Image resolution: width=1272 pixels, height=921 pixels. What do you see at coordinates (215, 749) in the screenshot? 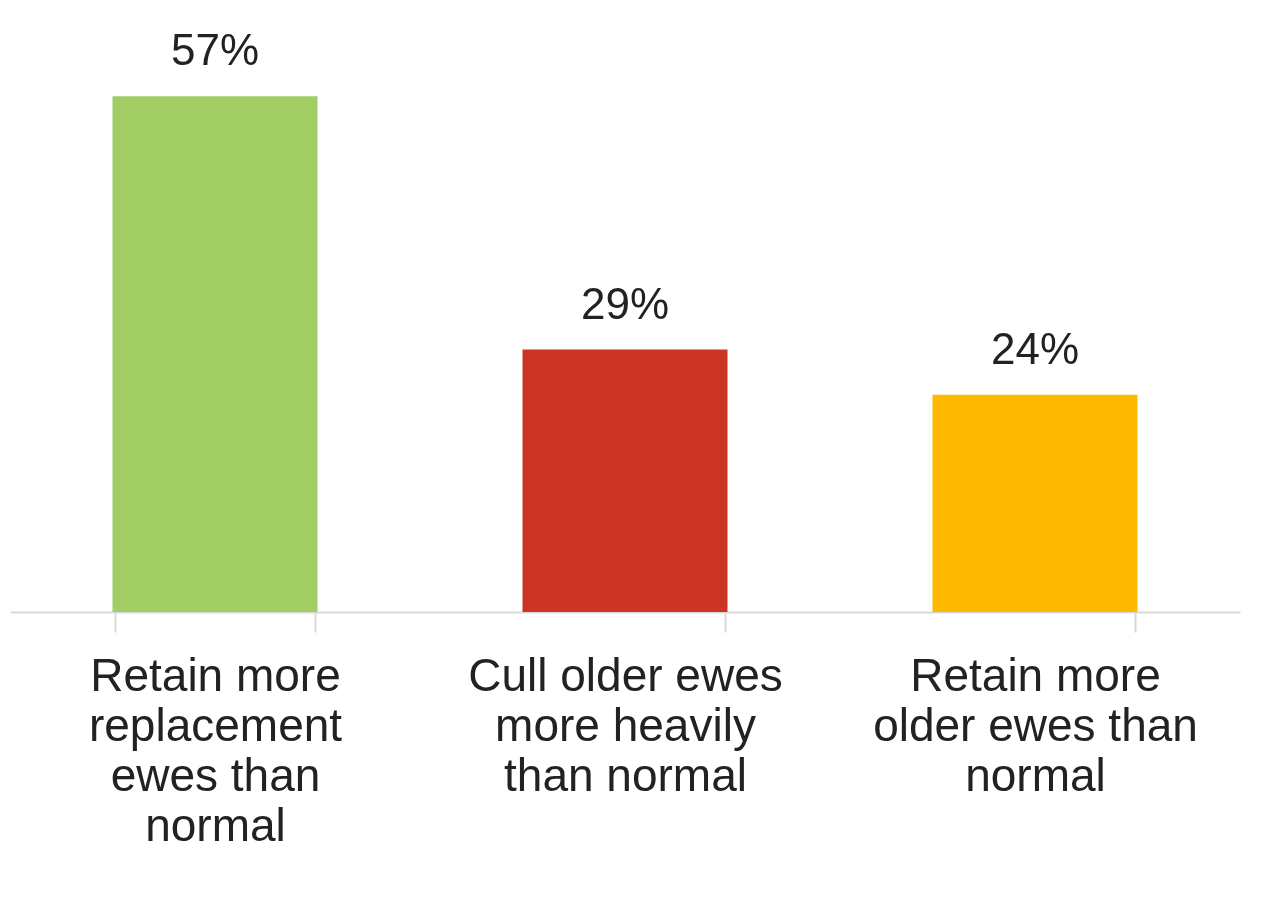
I see `x-tick-label: Retain more replacement ewes than normal` at bounding box center [215, 749].